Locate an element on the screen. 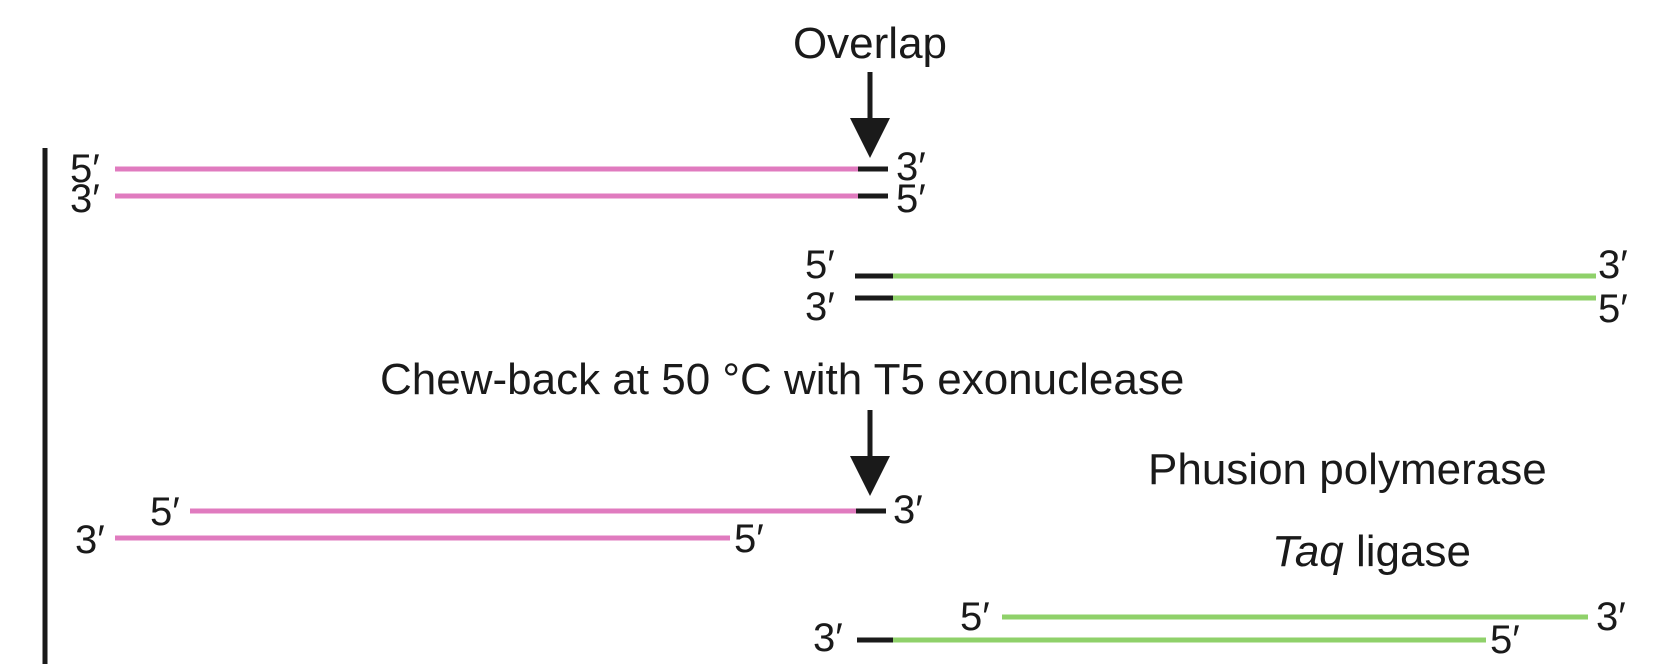  ligase-label: Taq ligase is located at coordinates (1371, 551).